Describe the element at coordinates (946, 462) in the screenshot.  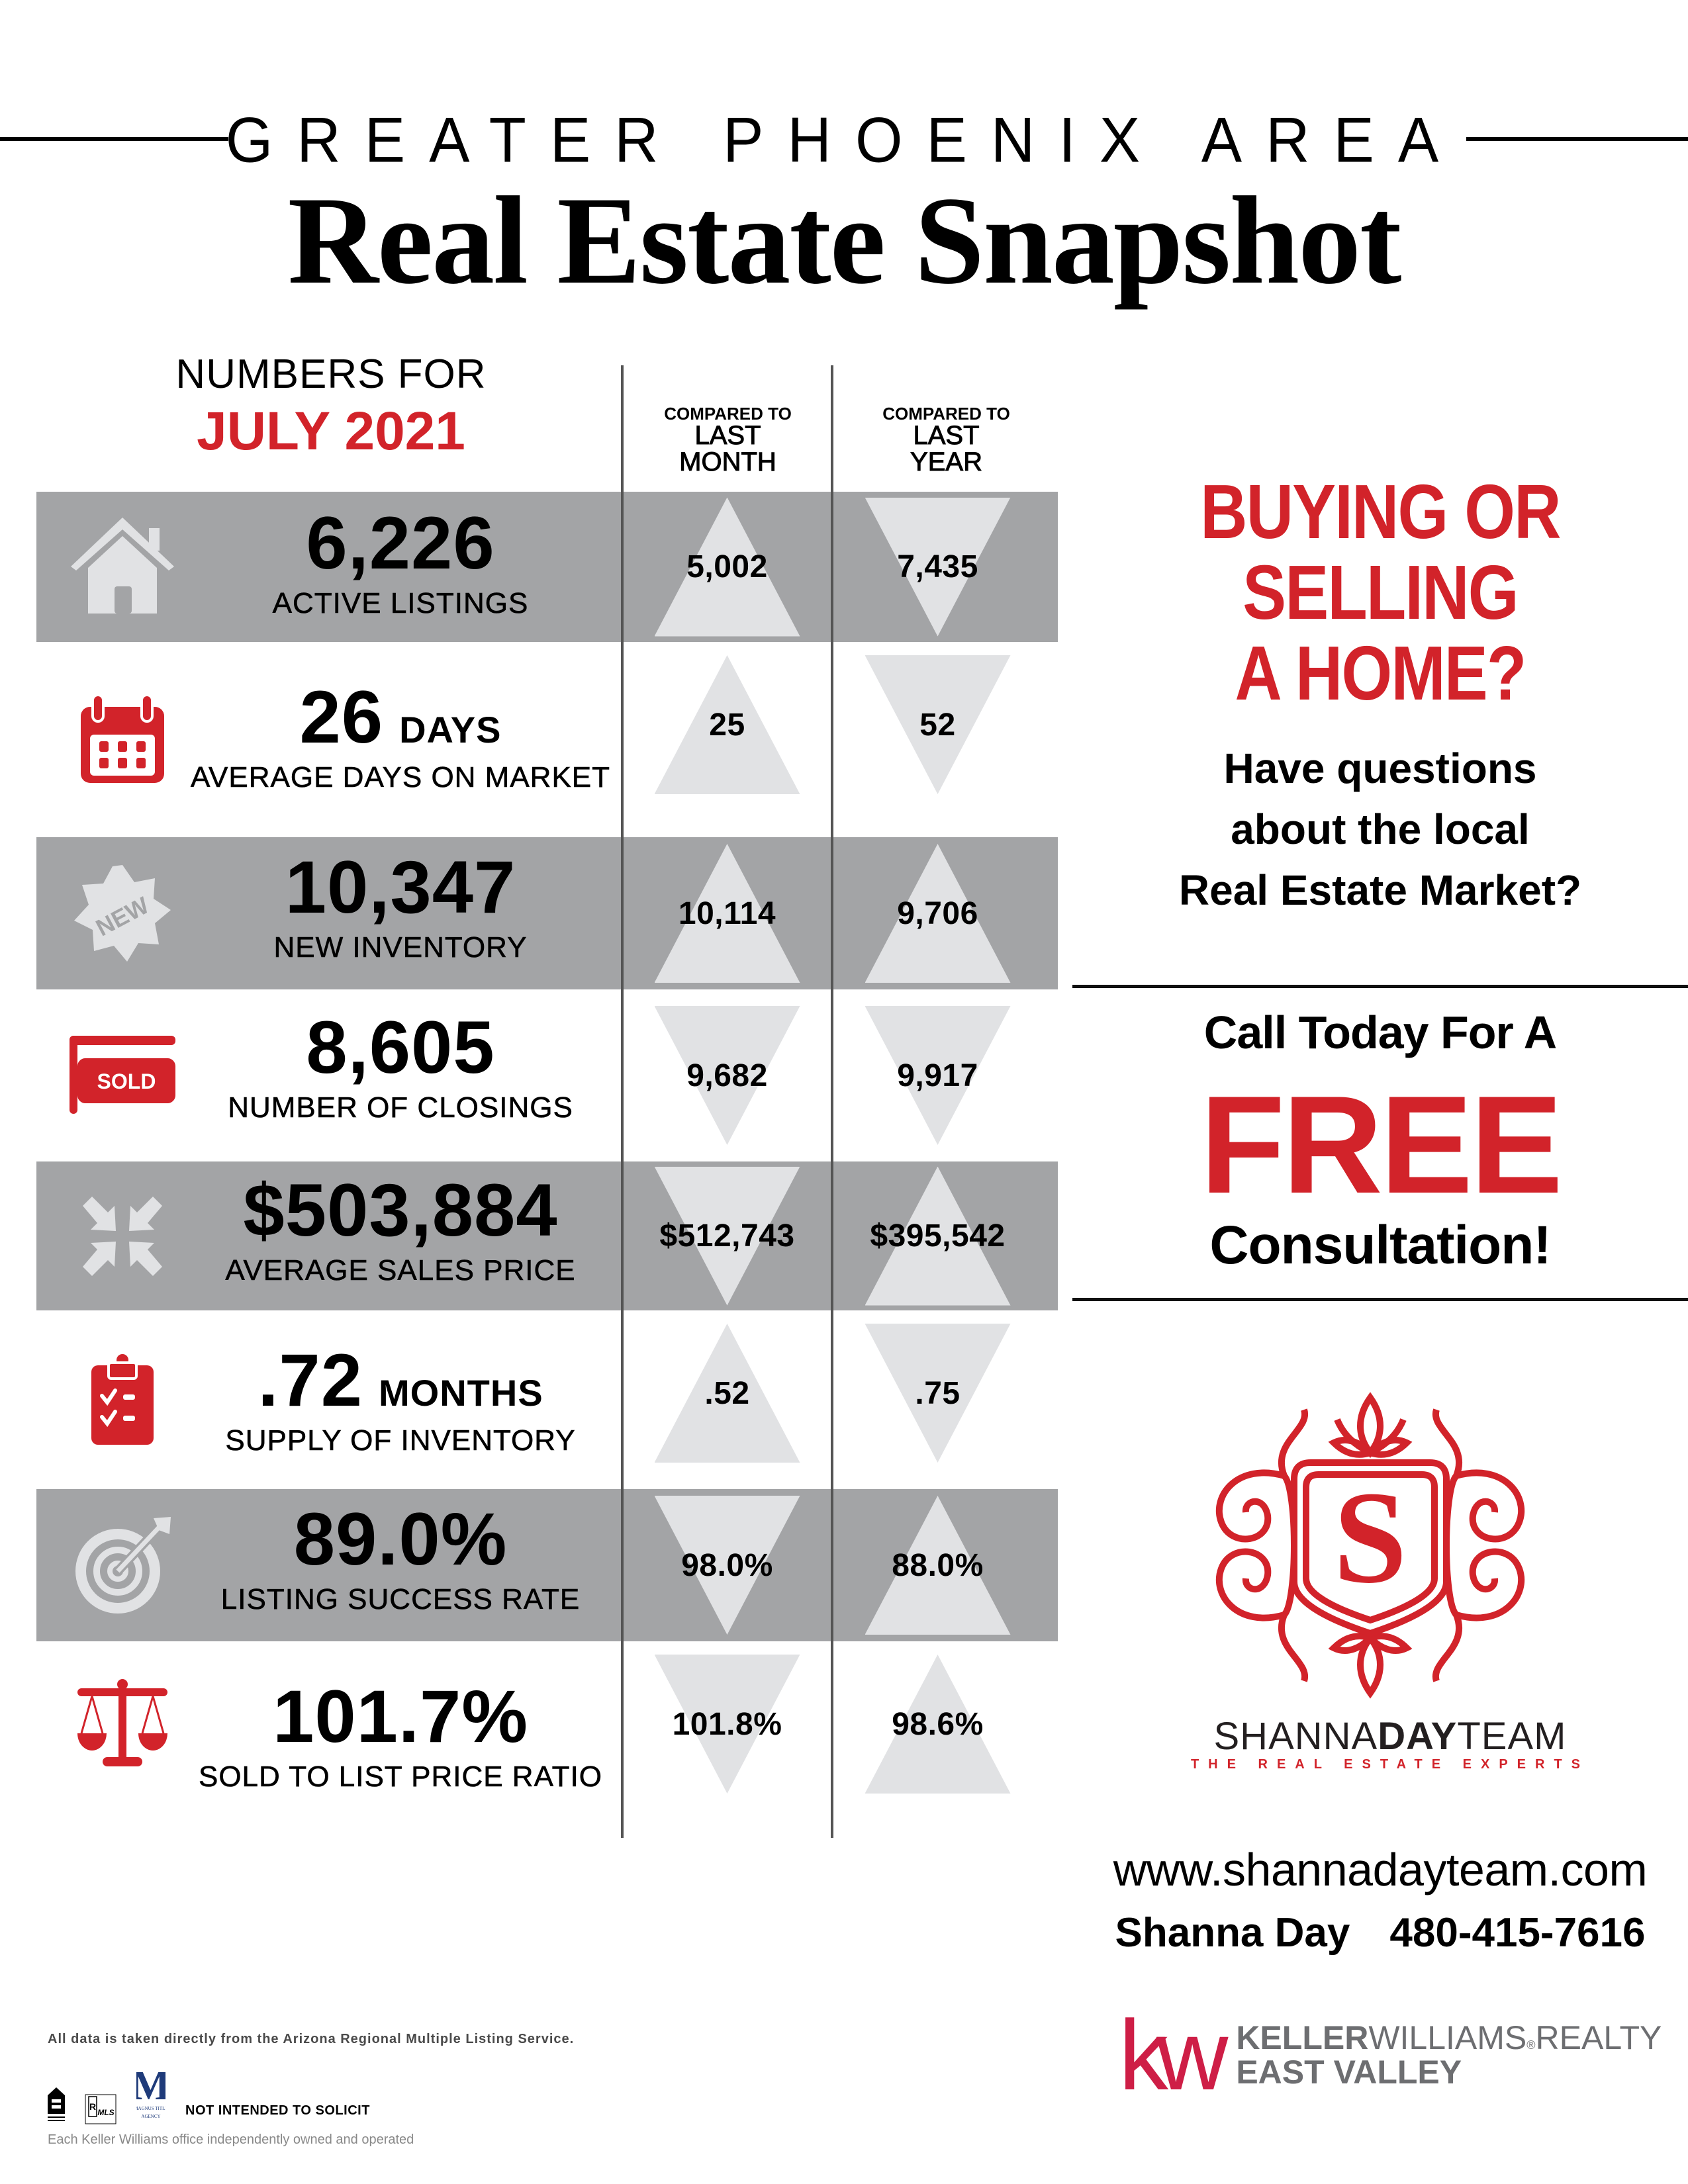
I see `col-line2: YEAR` at that location.